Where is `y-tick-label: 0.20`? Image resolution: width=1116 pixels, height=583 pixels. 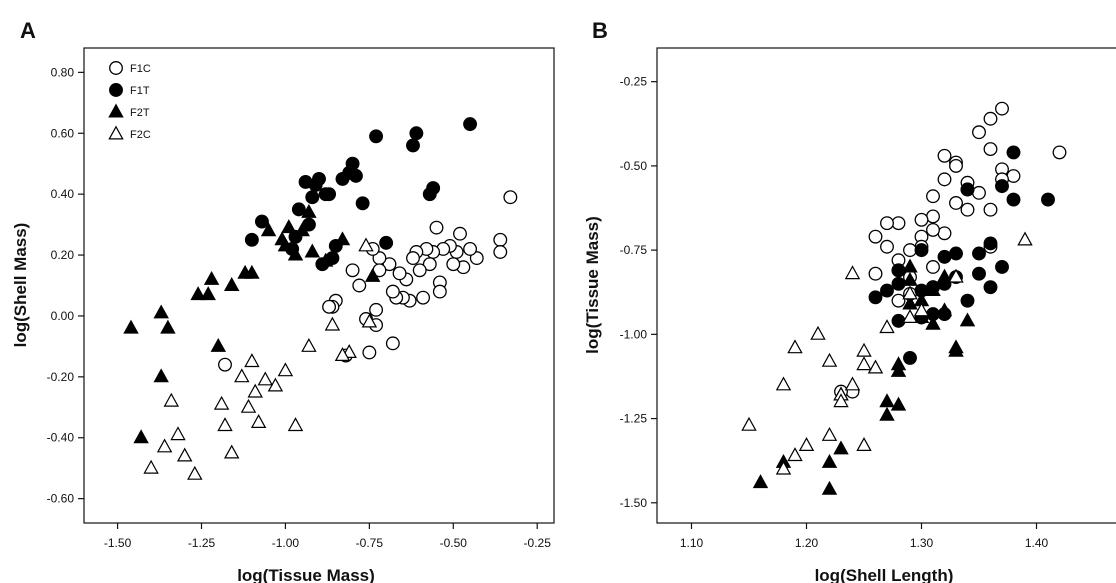
y-tick-label: 0.20 is located at coordinates (63, 255).